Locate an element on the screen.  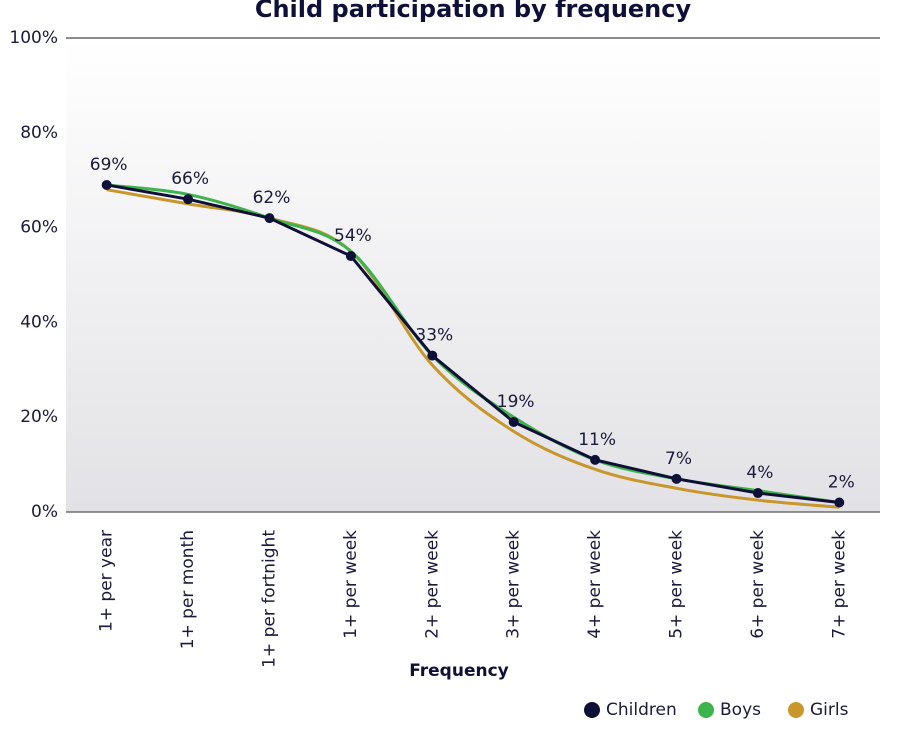
data-label: 19% is located at coordinates (516, 402).